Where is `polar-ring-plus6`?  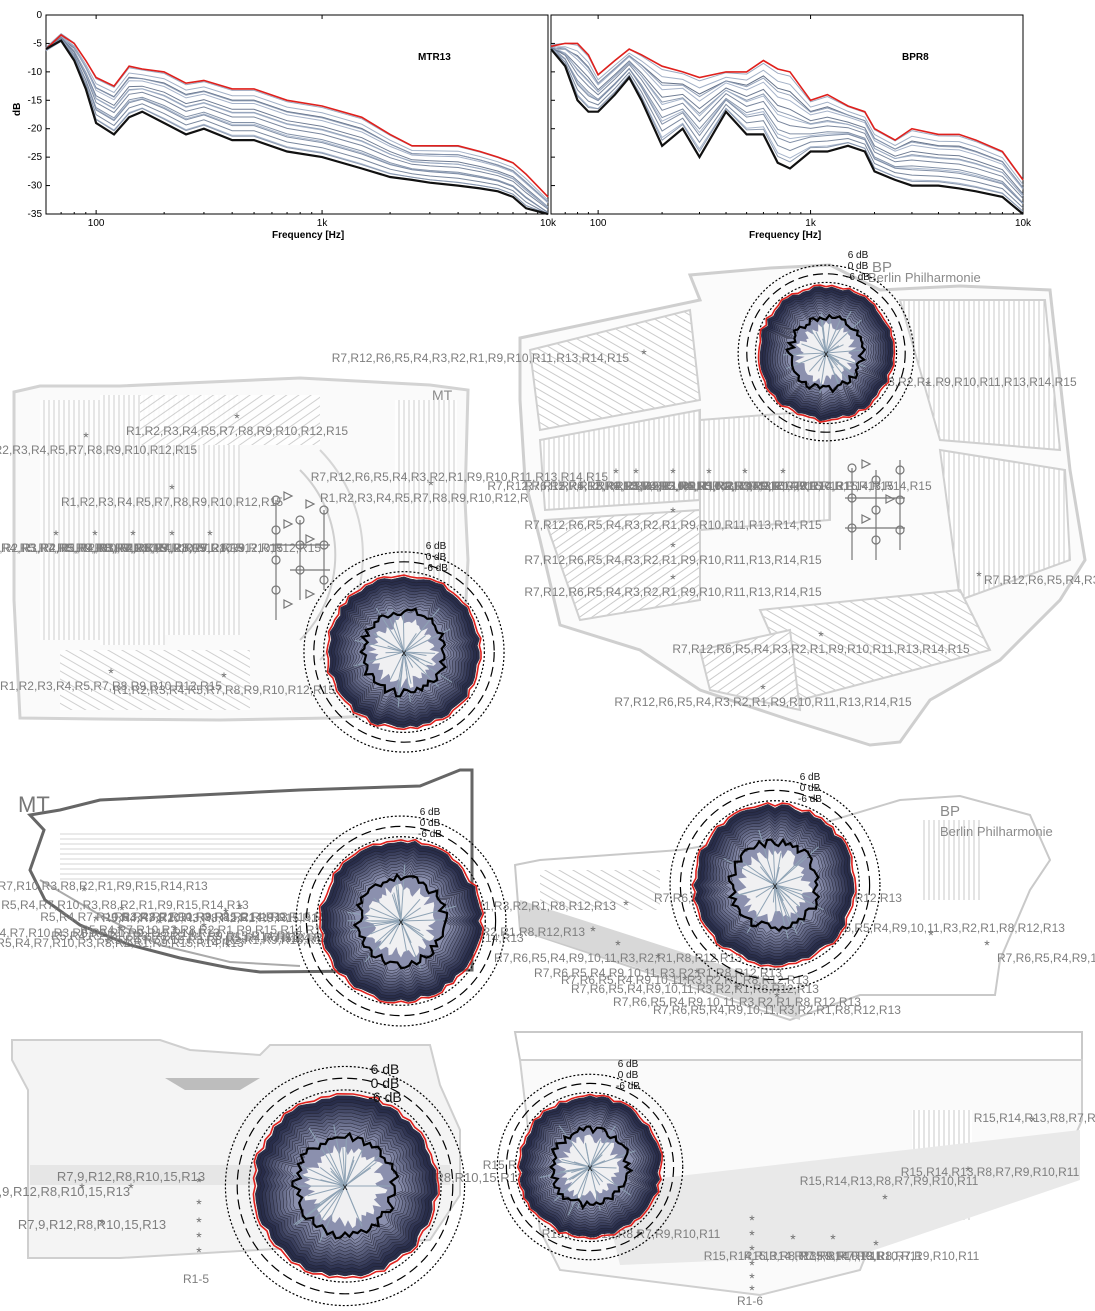
polar-ring-plus6 is located at coordinates (590, 1167).